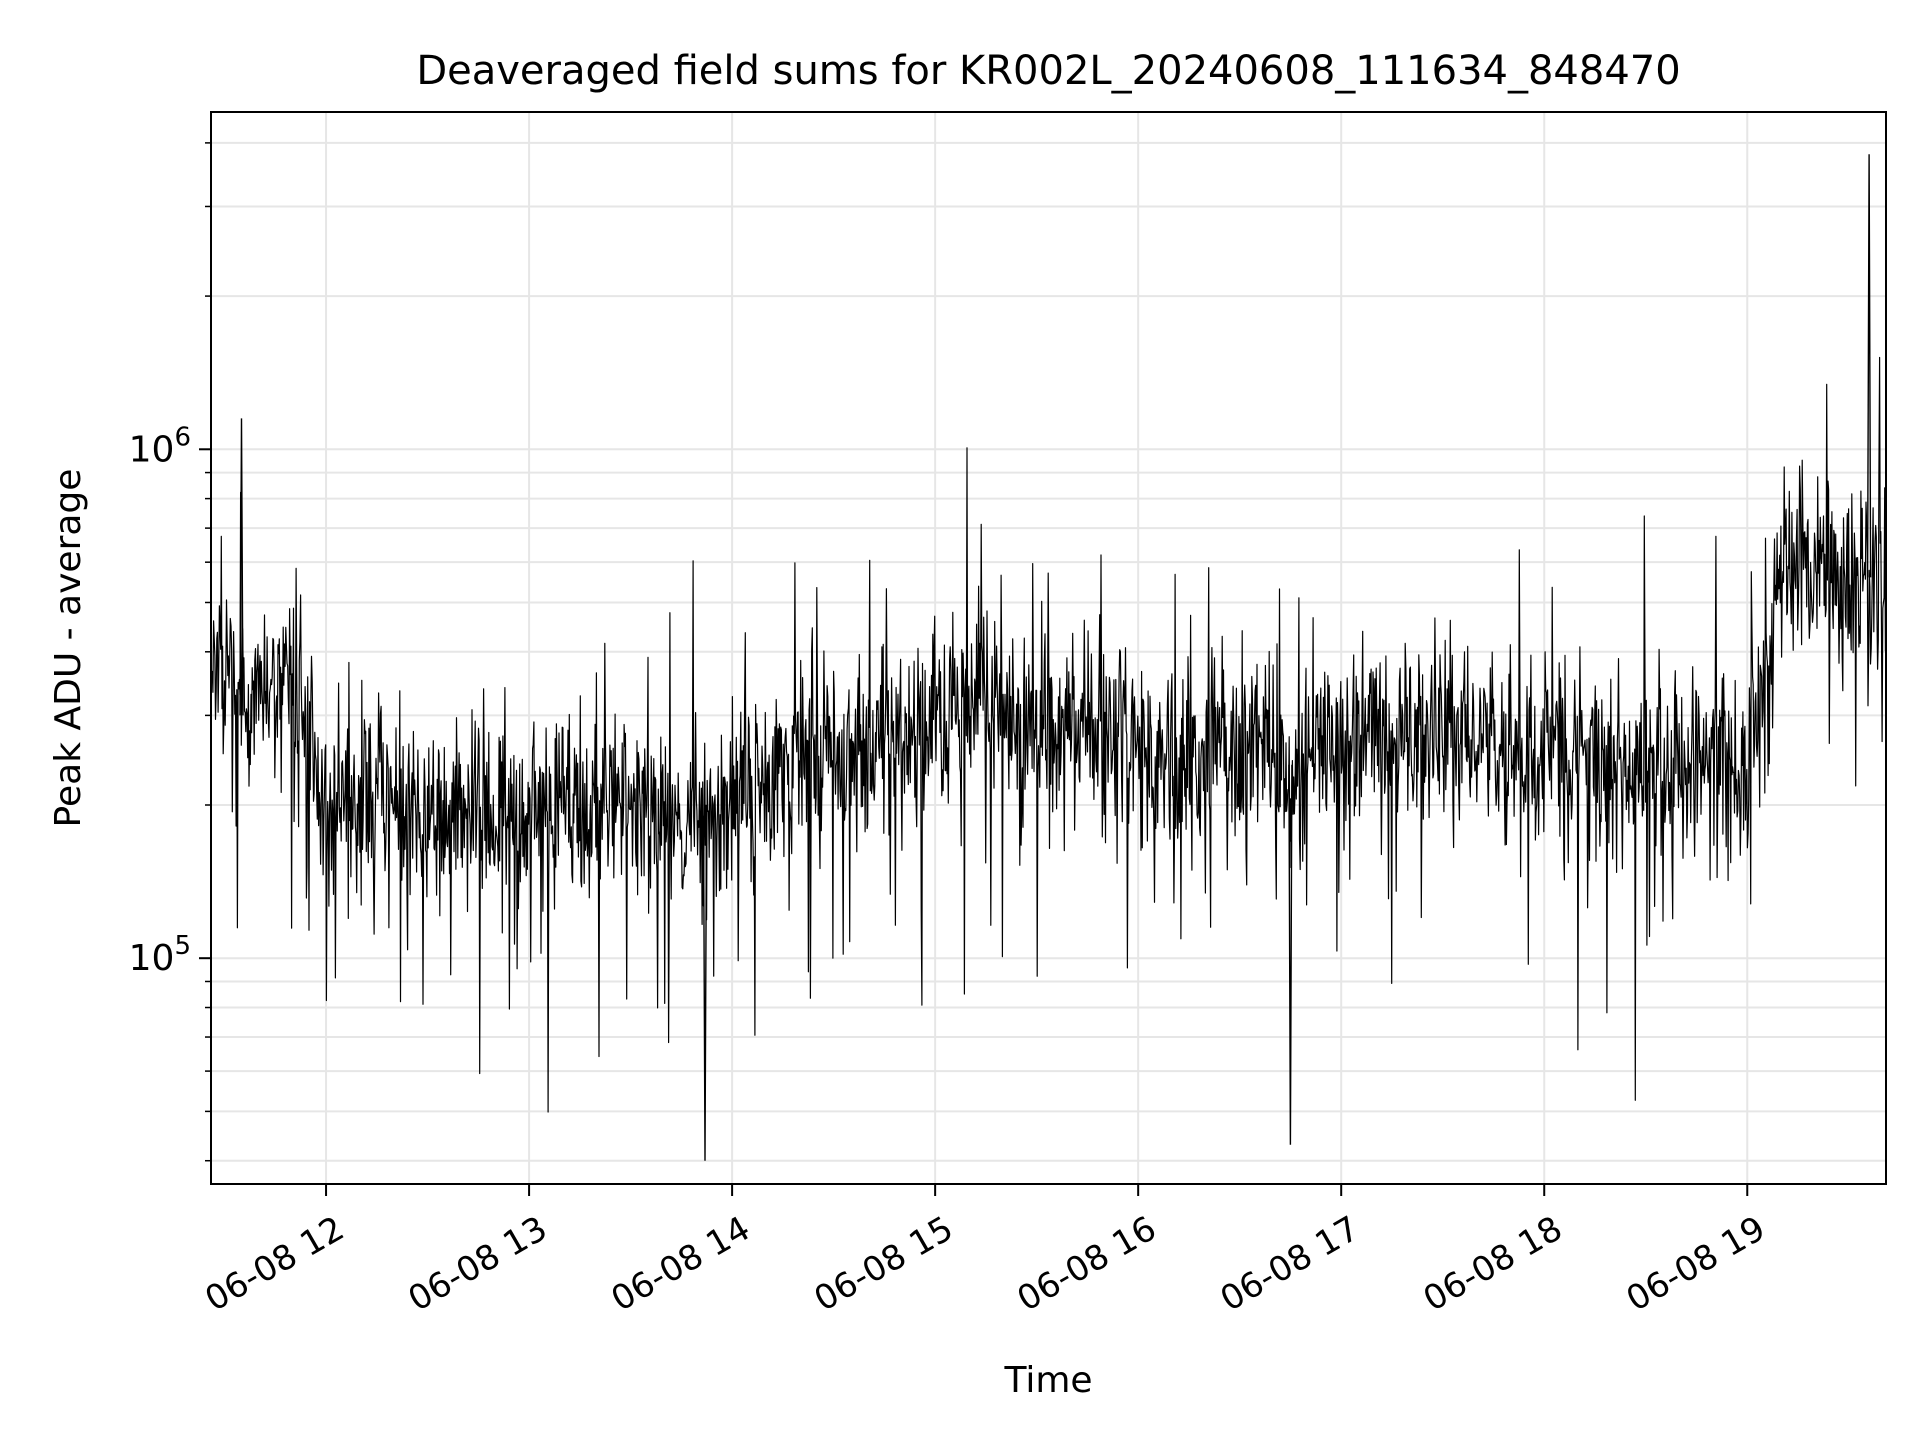 The width and height of the screenshot is (1920, 1440). What do you see at coordinates (68, 648) in the screenshot?
I see `y-axis-label: Peak ADU - average` at bounding box center [68, 648].